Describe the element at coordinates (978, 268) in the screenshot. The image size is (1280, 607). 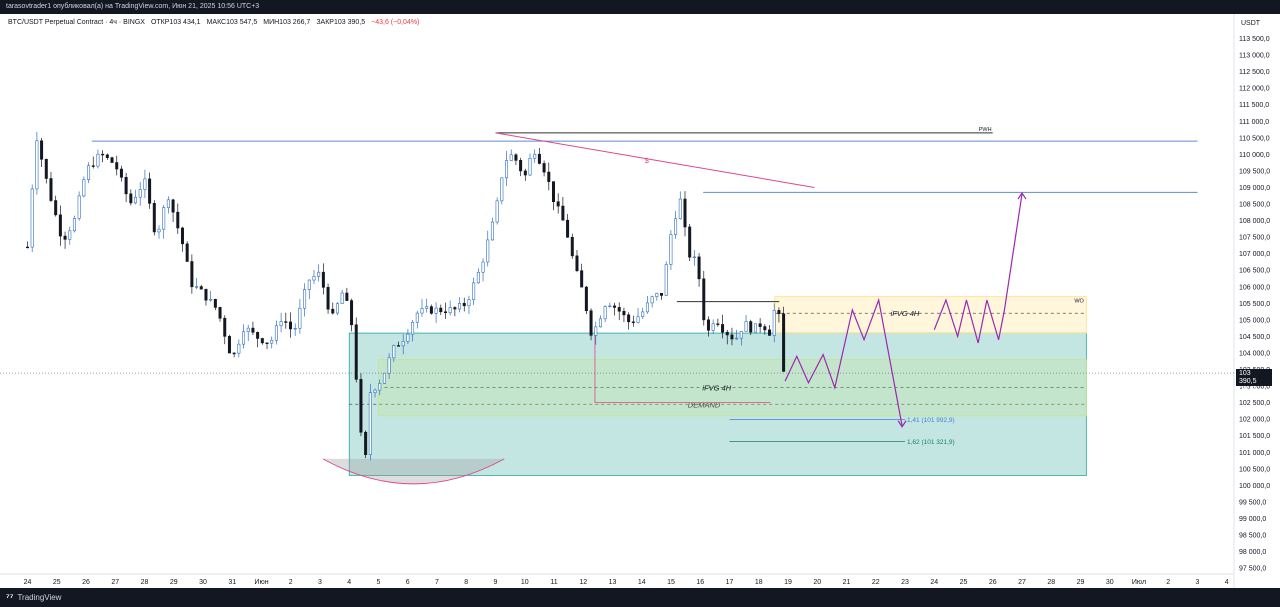
I see `projection-path-up` at that location.